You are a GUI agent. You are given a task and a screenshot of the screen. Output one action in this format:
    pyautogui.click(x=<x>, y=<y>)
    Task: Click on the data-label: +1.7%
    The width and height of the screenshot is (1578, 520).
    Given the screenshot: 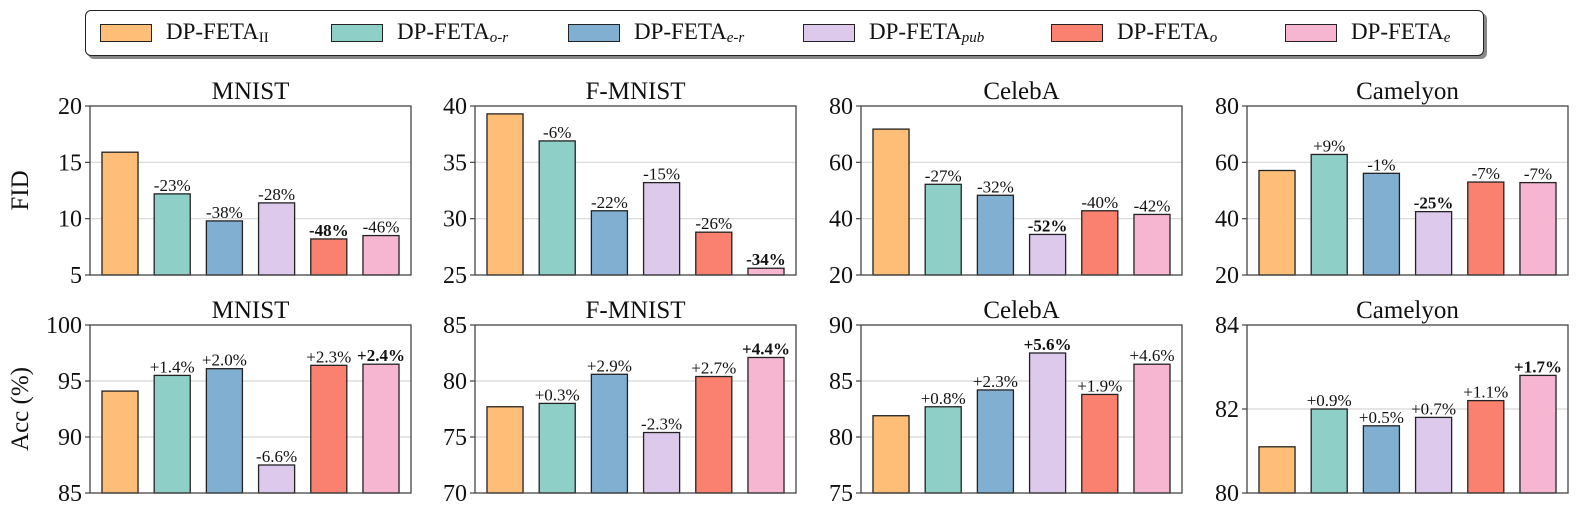 What is the action you would take?
    pyautogui.click(x=1538, y=366)
    